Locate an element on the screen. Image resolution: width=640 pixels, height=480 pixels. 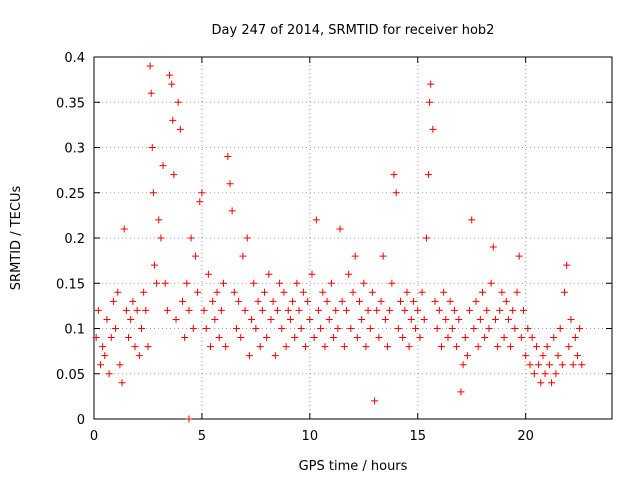
x-axis-label: GPS time / hours is located at coordinates (353, 466).